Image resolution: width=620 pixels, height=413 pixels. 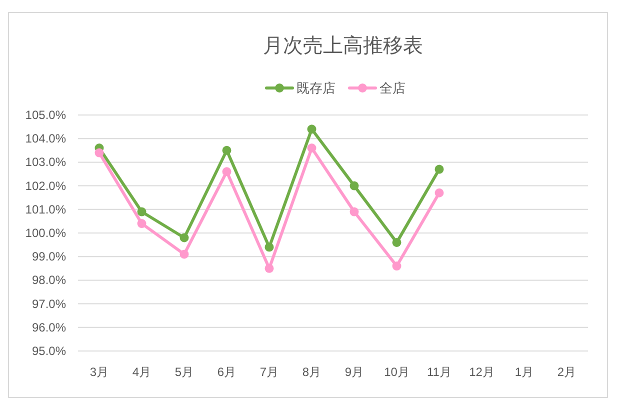 I want to click on x-tick-label: 12月, so click(x=481, y=372).